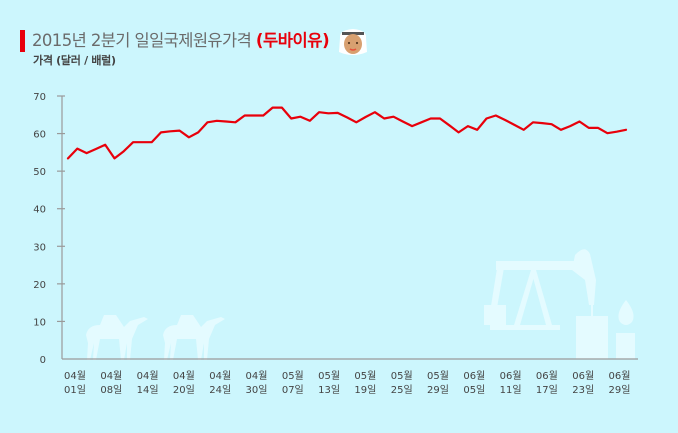 This screenshot has height=433, width=678. What do you see at coordinates (43, 360) in the screenshot?
I see `y-tick-label: 0` at bounding box center [43, 360].